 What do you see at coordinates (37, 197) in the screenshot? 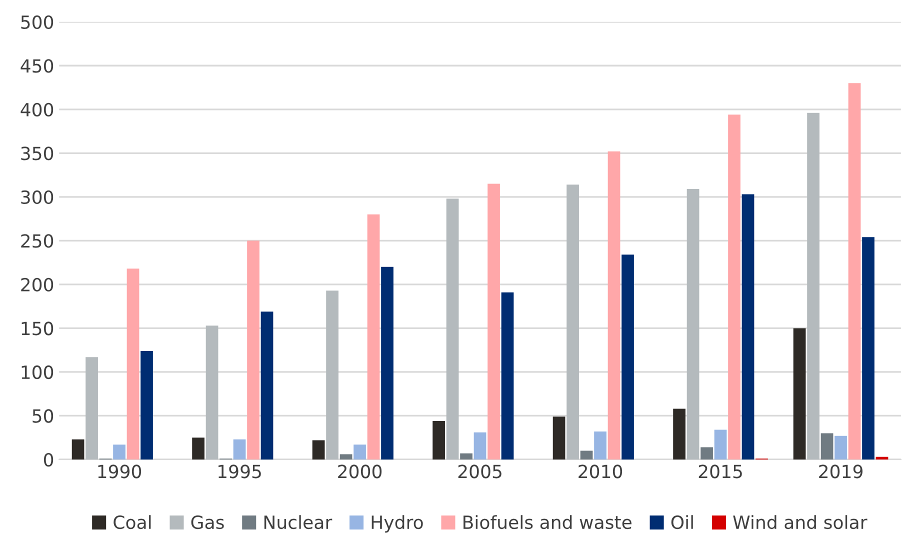
I see `y-tick-label: 300` at bounding box center [37, 197].